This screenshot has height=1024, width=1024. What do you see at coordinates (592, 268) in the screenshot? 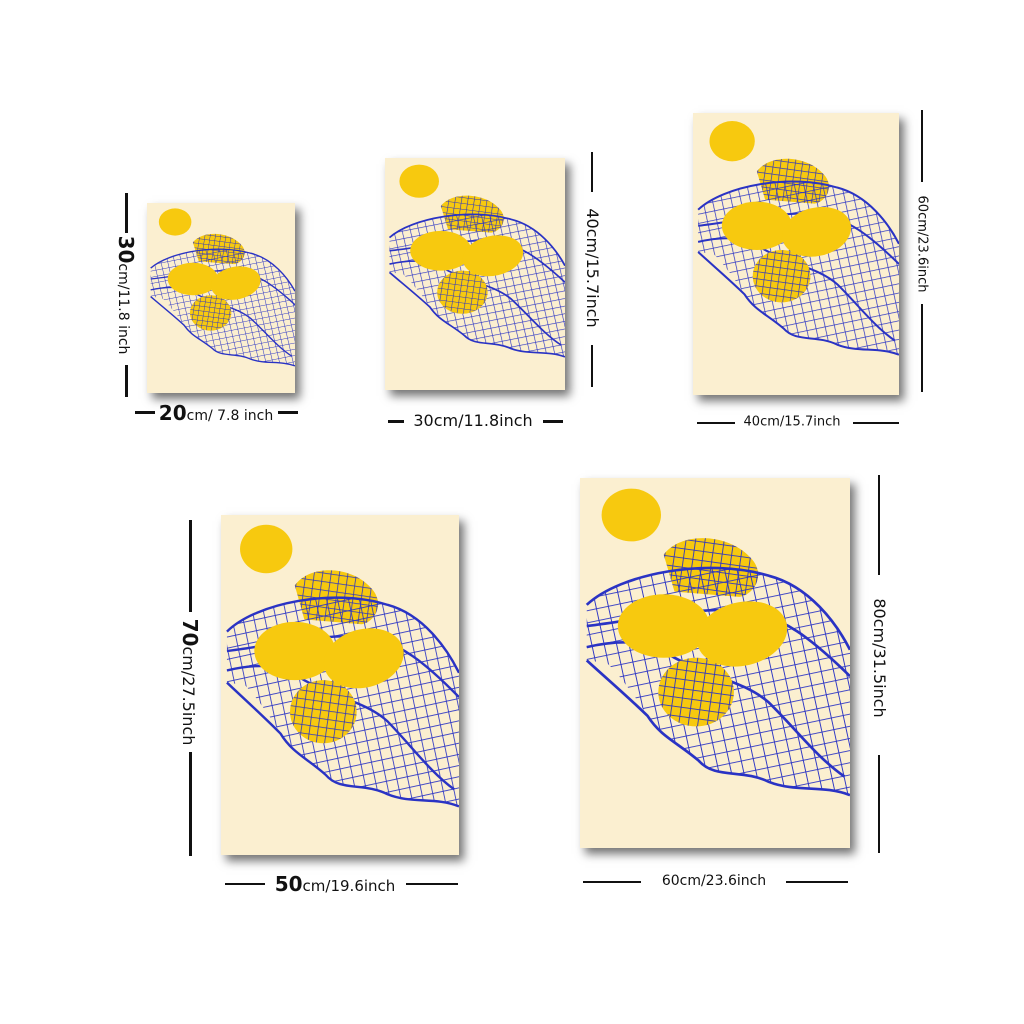
I see `height-label-30x40: 40cm/15.7inch` at bounding box center [592, 268].